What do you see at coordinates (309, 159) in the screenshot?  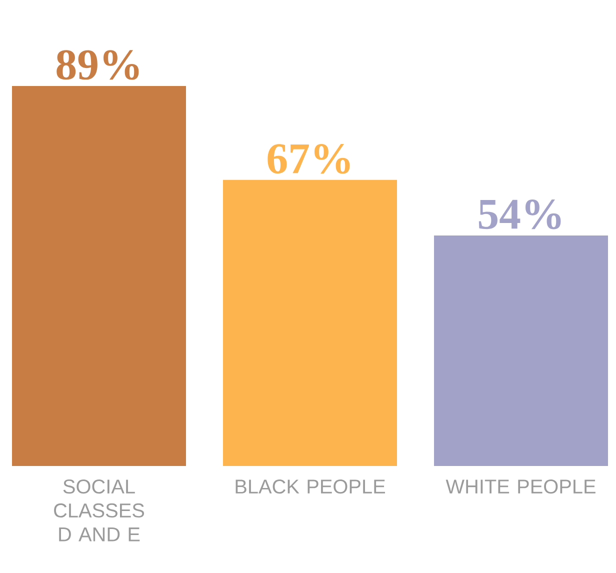 I see `data-label: 67%` at bounding box center [309, 159].